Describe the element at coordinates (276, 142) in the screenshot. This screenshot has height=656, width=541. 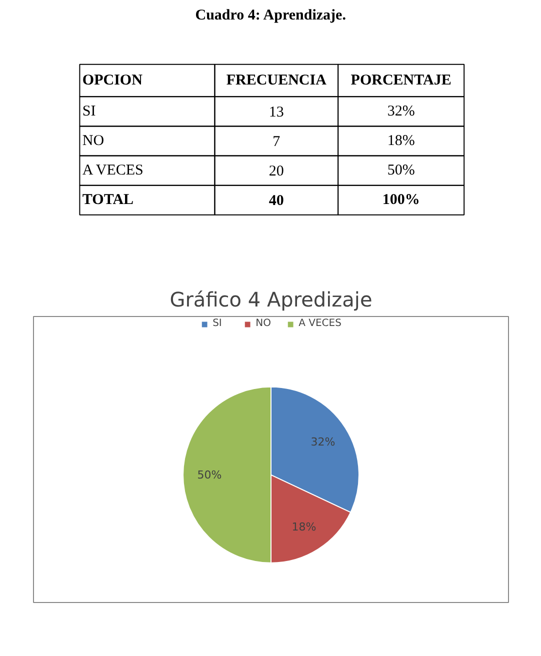
I see `text: 7` at that location.